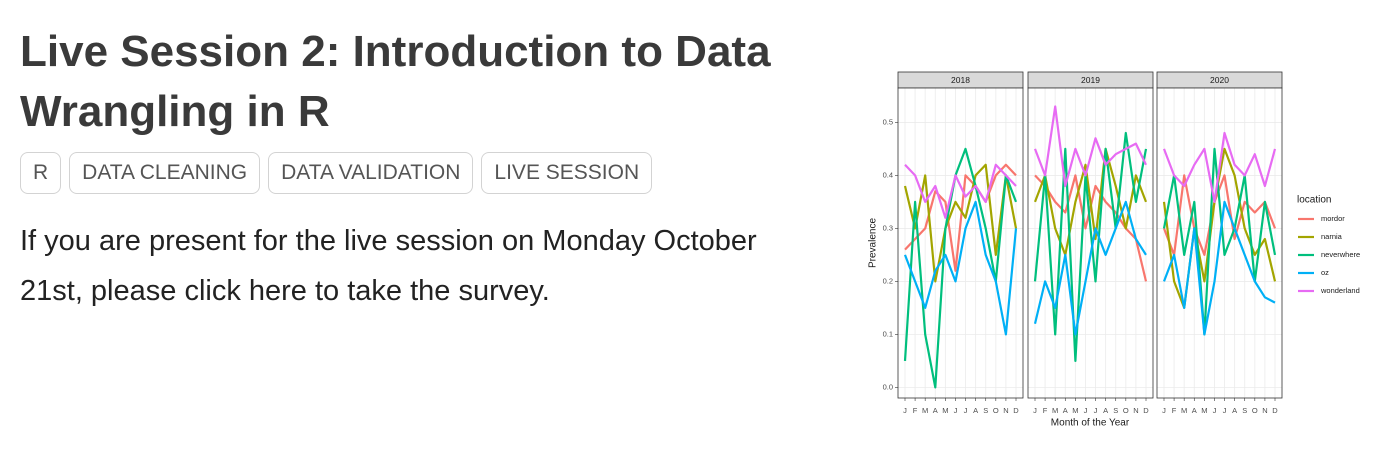 The image size is (1382, 460). Describe the element at coordinates (1090, 80) in the screenshot. I see `facet-title: 2019` at that location.